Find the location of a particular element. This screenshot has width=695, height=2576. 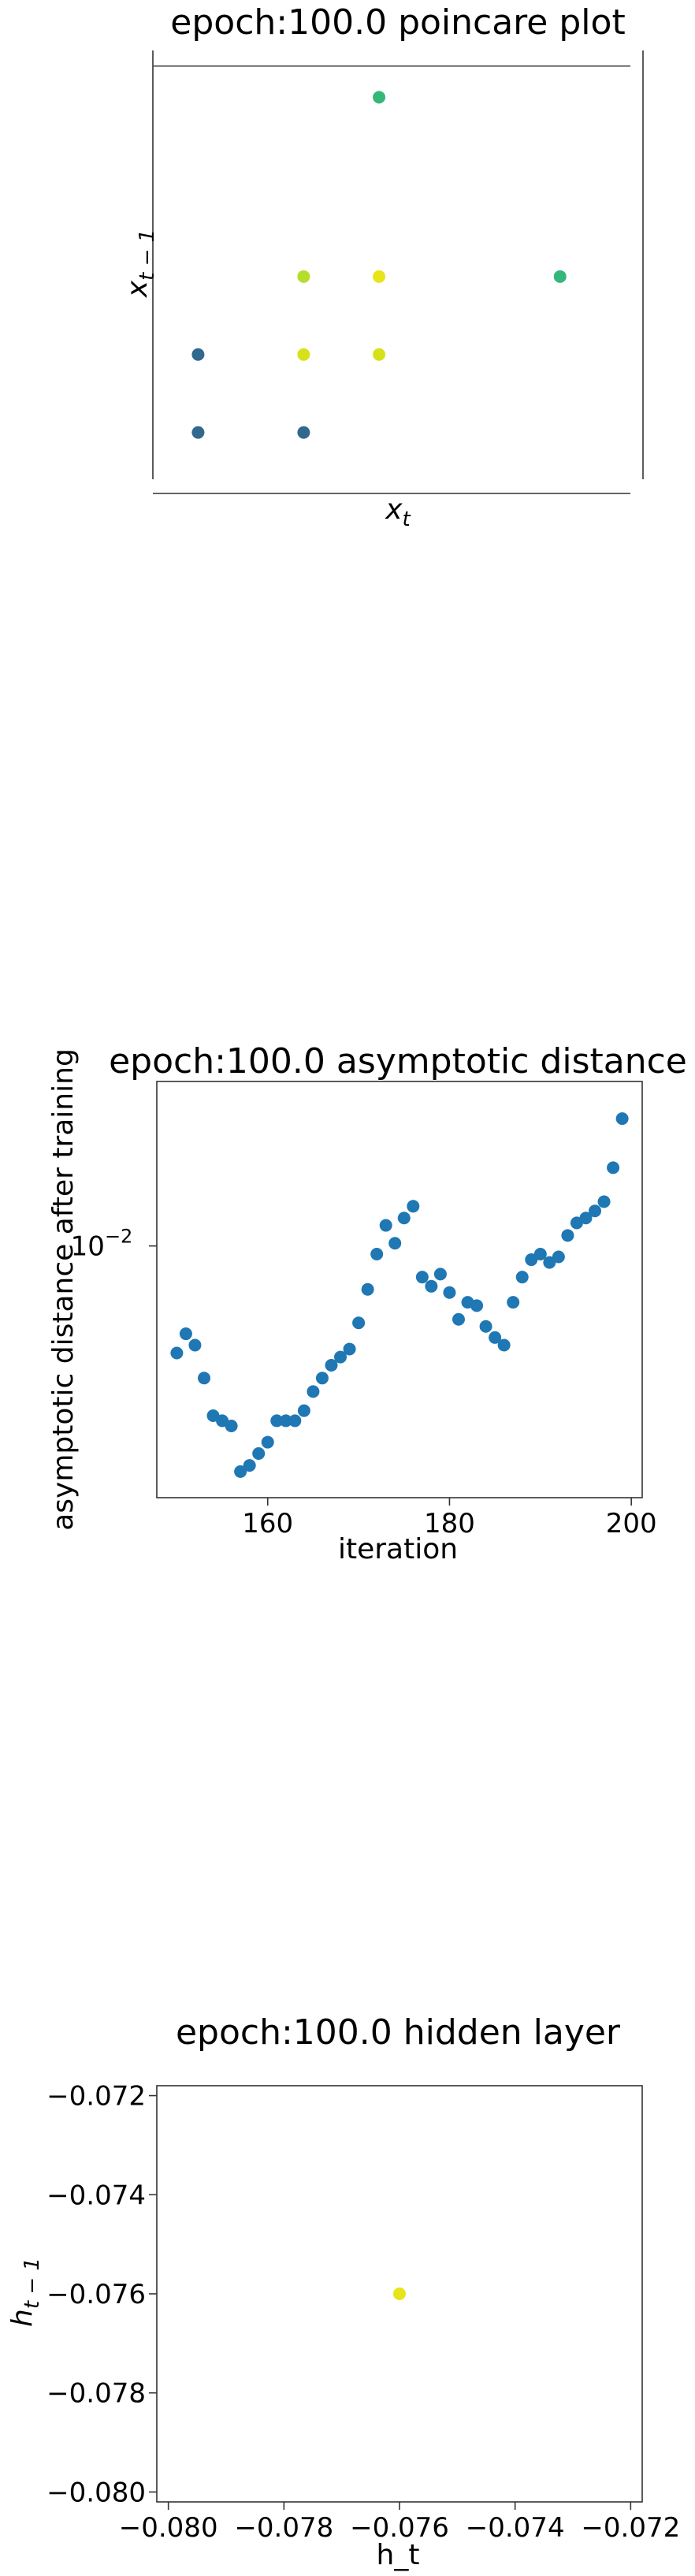

hidden-y-label-sub: t − 1 is located at coordinates (32, 2283).